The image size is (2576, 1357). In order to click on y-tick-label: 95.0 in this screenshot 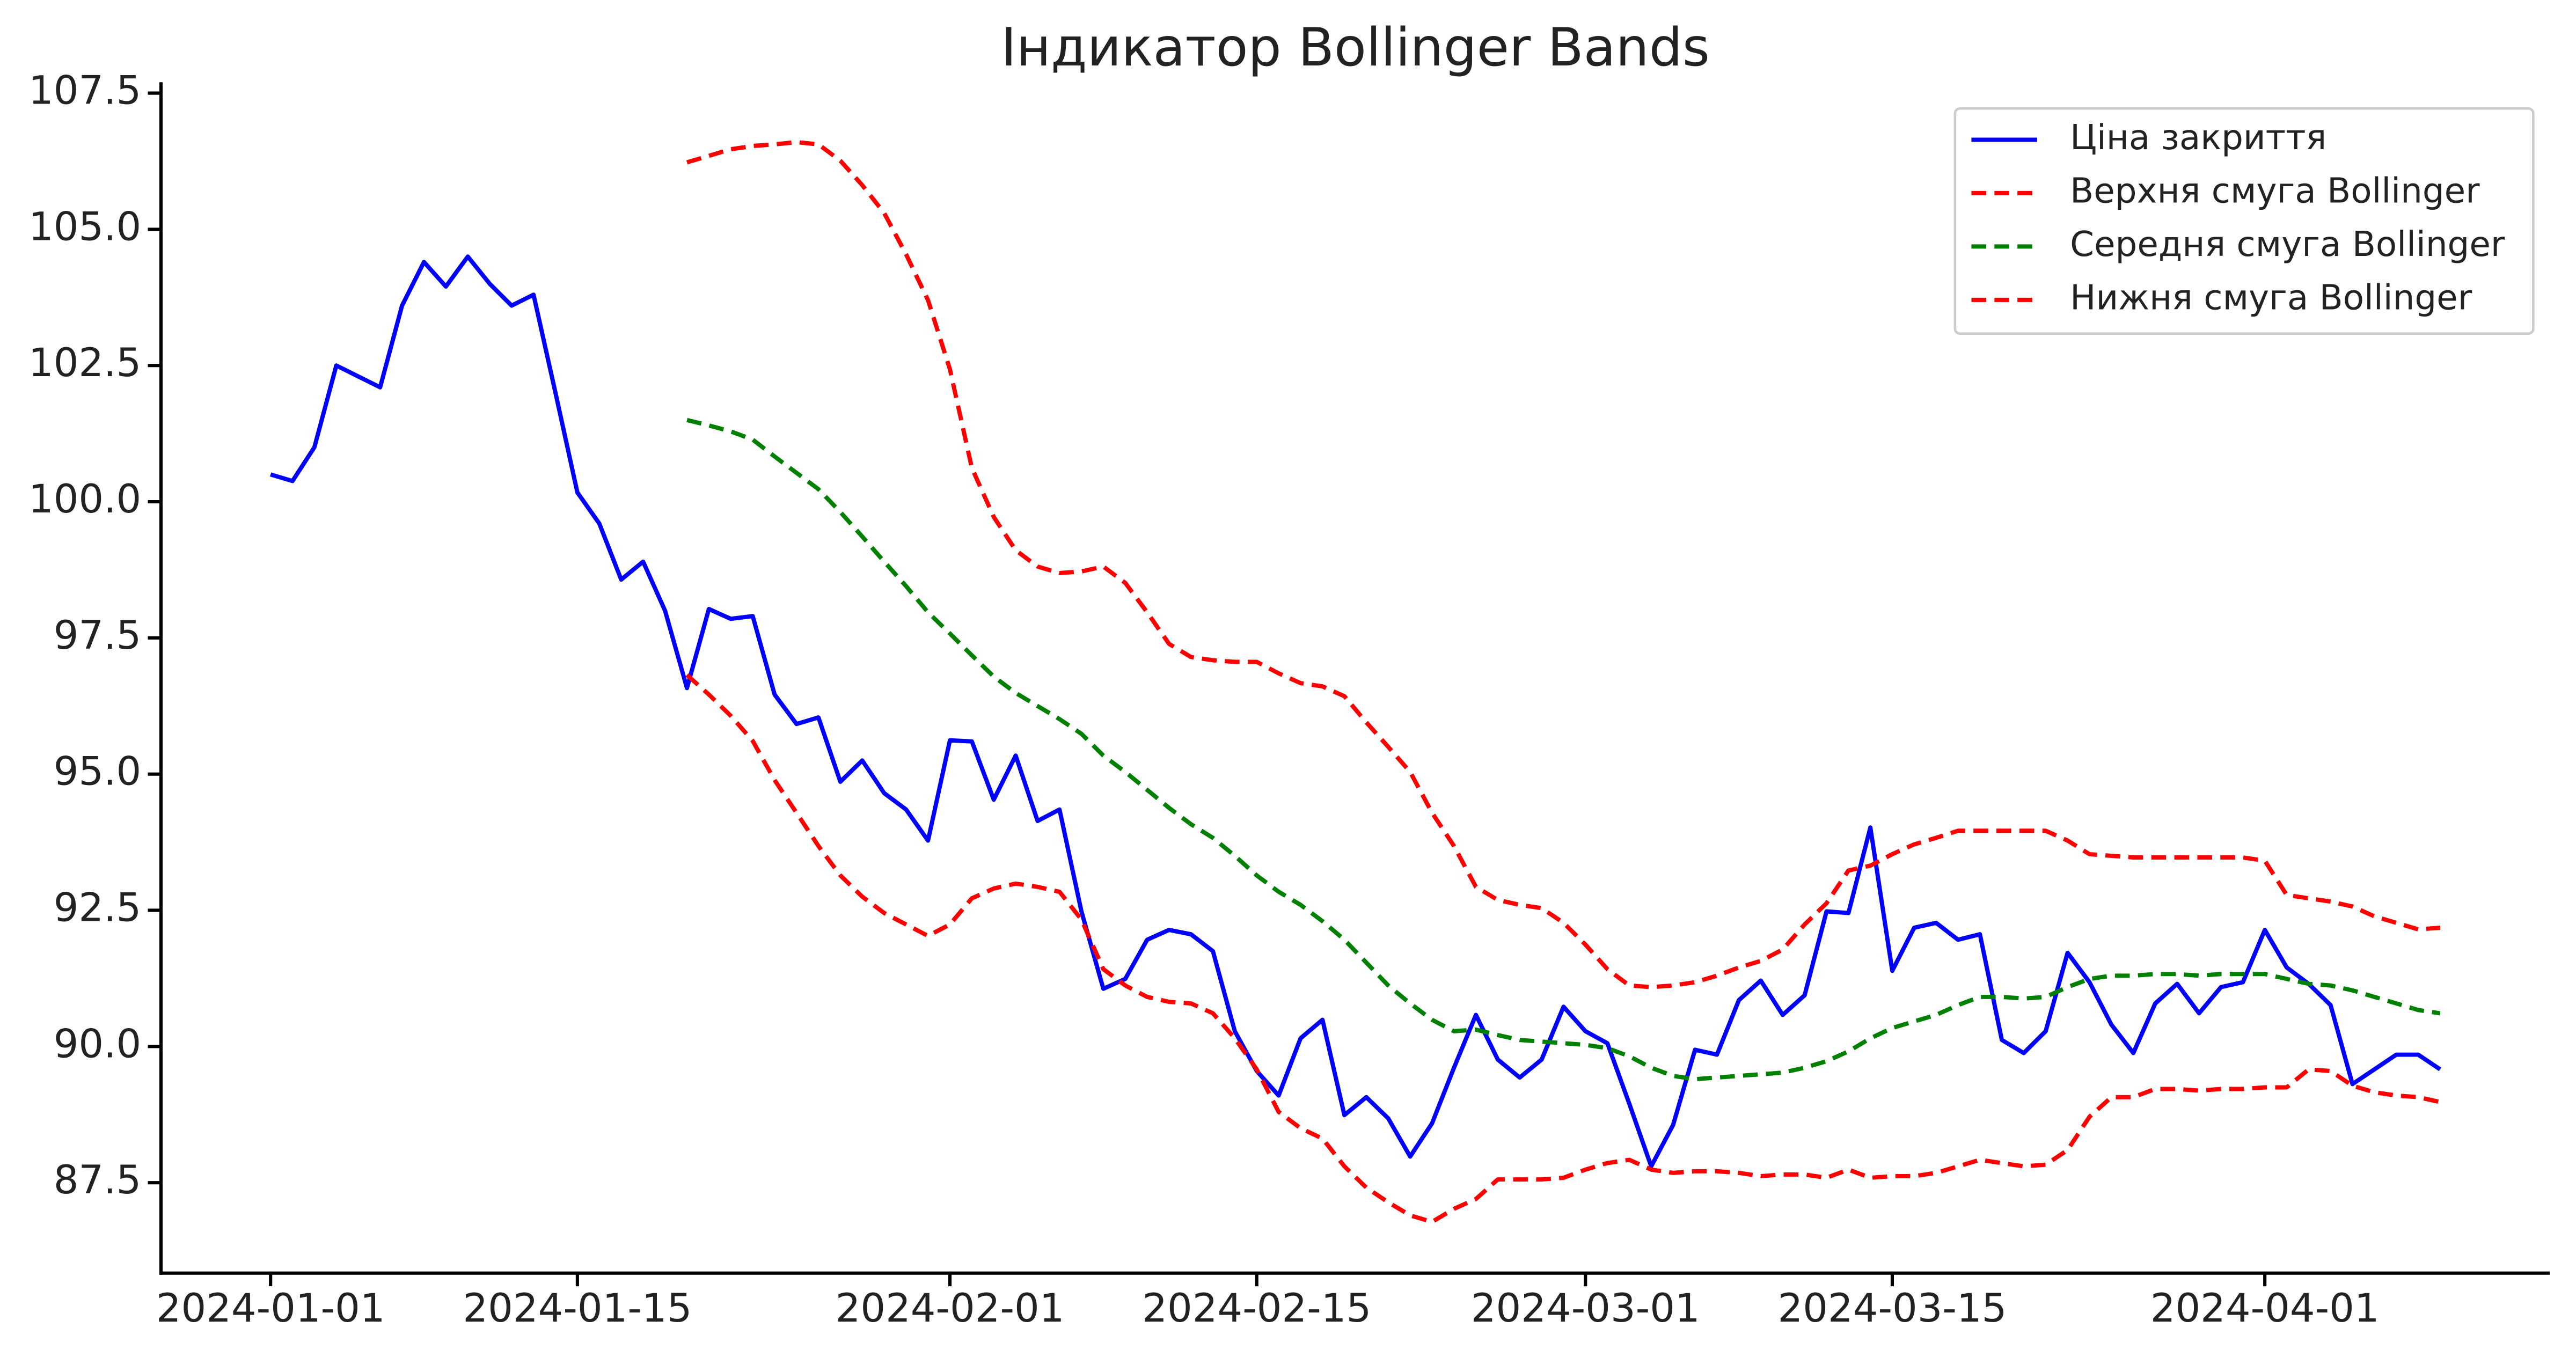, I will do `click(98, 772)`.